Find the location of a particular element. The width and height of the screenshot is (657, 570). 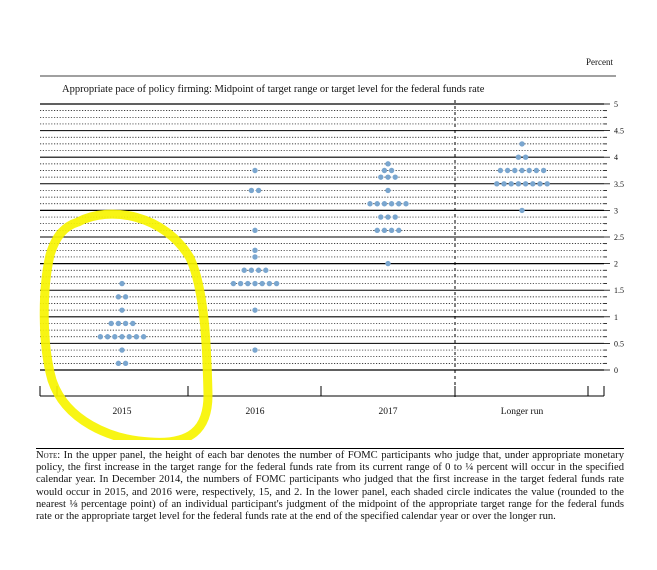

y-tick-label: 2.5 is located at coordinates (619, 237).